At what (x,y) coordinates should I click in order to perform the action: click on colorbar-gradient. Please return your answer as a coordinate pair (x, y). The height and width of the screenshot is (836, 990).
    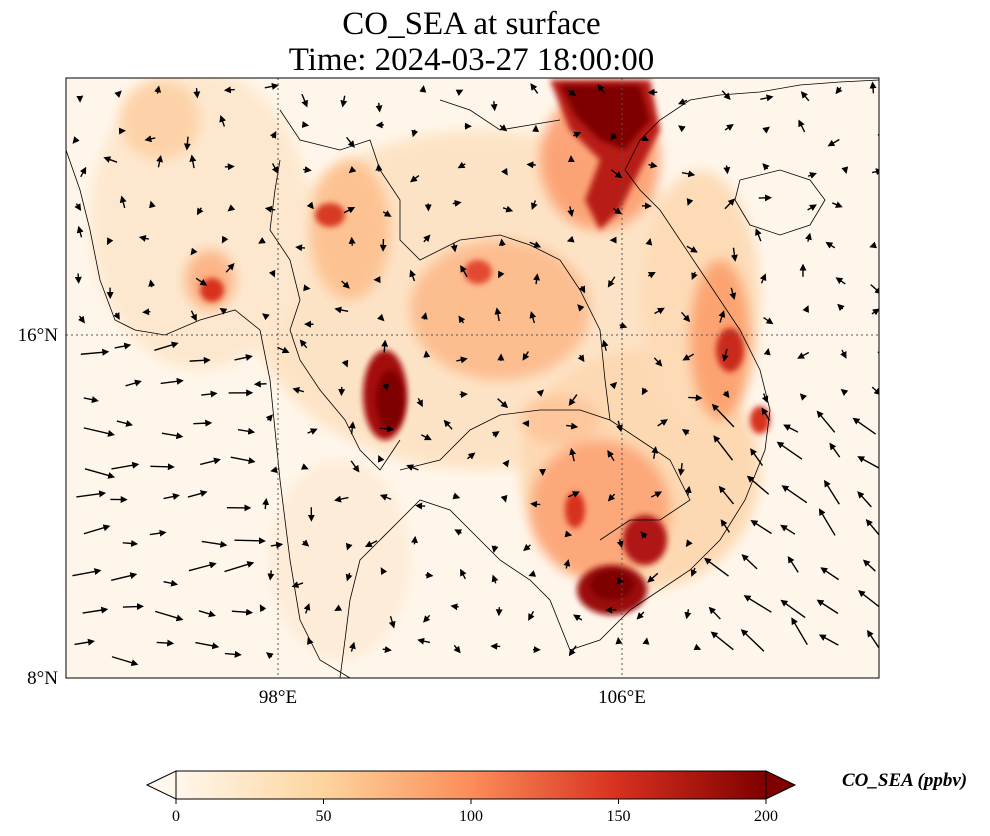
    Looking at the image, I should click on (471, 785).